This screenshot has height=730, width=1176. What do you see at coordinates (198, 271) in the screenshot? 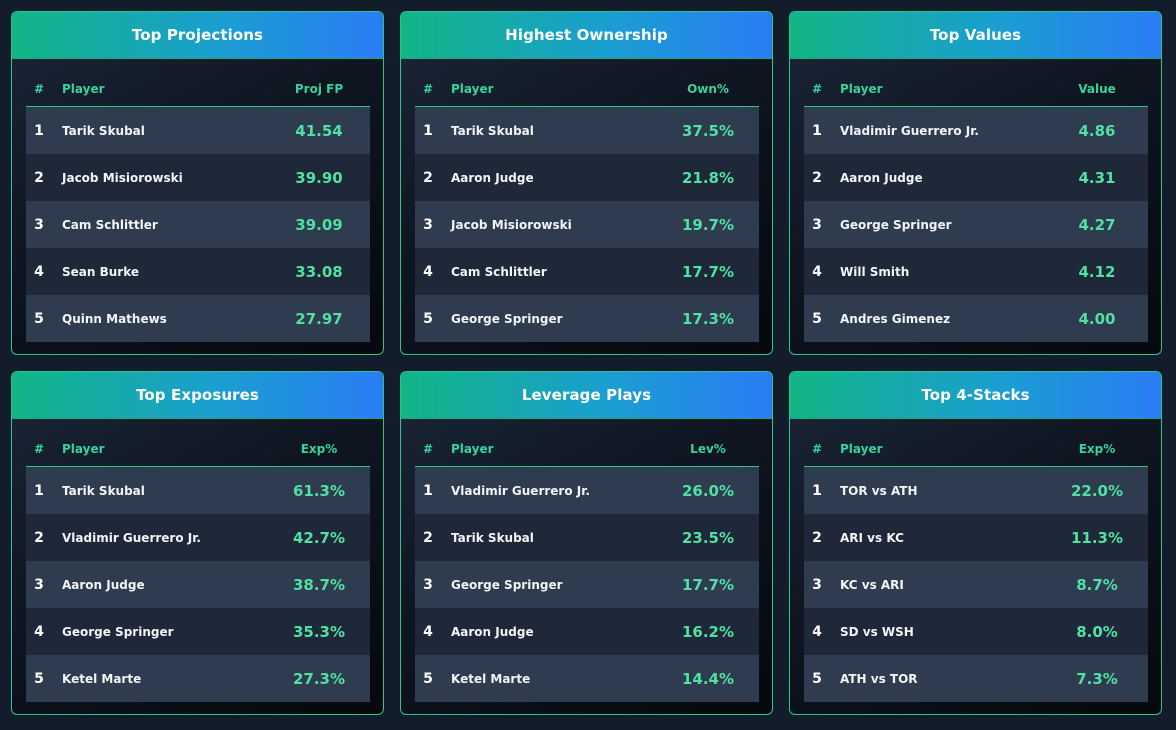
I see `table-row: 4 Sean Burke 33.08` at bounding box center [198, 271].